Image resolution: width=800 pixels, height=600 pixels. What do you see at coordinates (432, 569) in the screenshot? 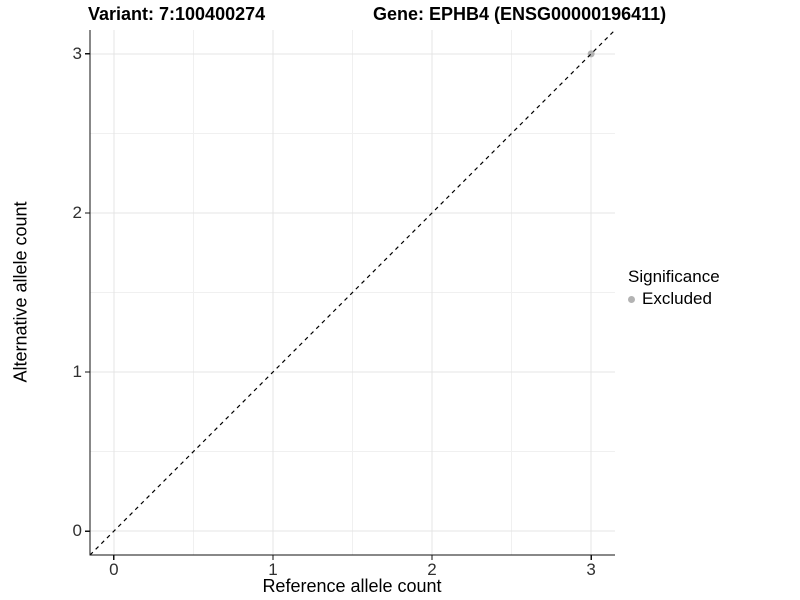
I see `x-tick-label: 2` at bounding box center [432, 569].